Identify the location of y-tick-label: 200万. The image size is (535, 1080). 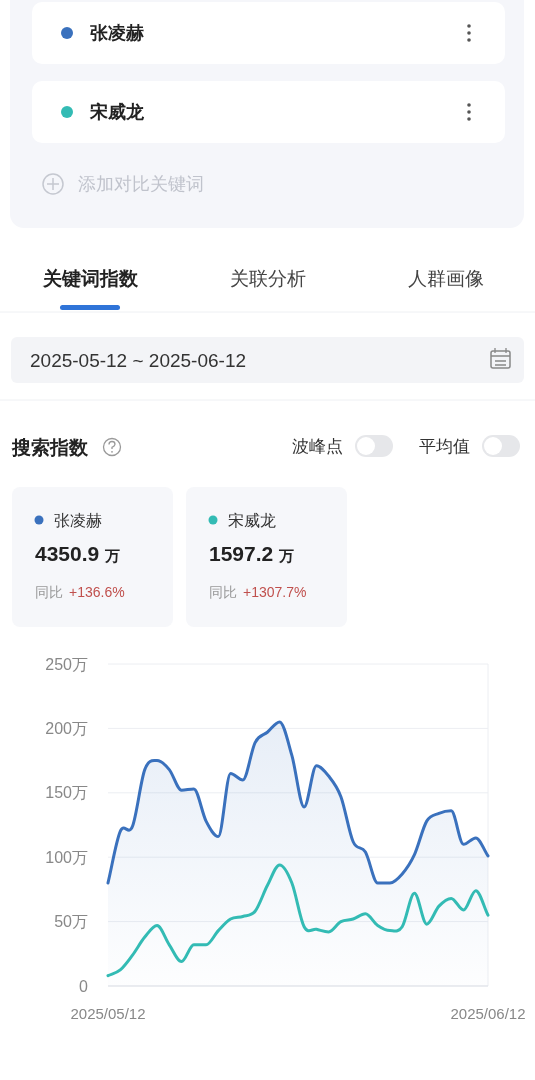
(66, 728).